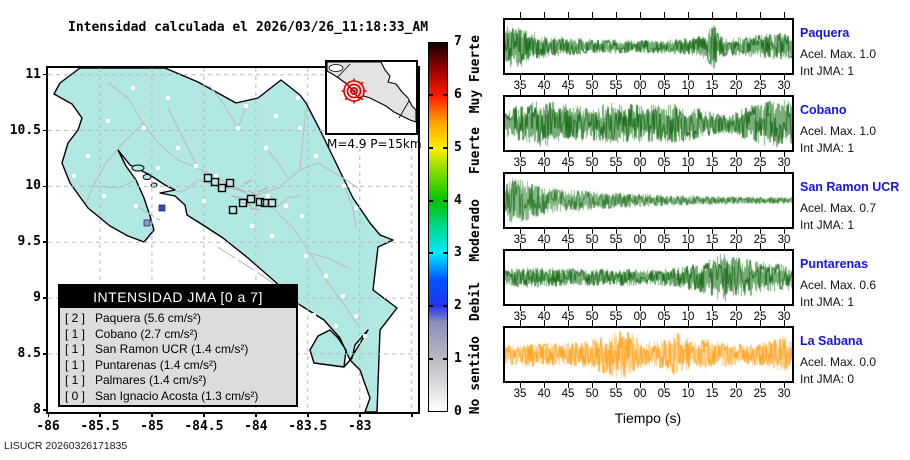 The image size is (910, 460). What do you see at coordinates (458, 359) in the screenshot?
I see `colorbar-tick-label: 1` at bounding box center [458, 359].